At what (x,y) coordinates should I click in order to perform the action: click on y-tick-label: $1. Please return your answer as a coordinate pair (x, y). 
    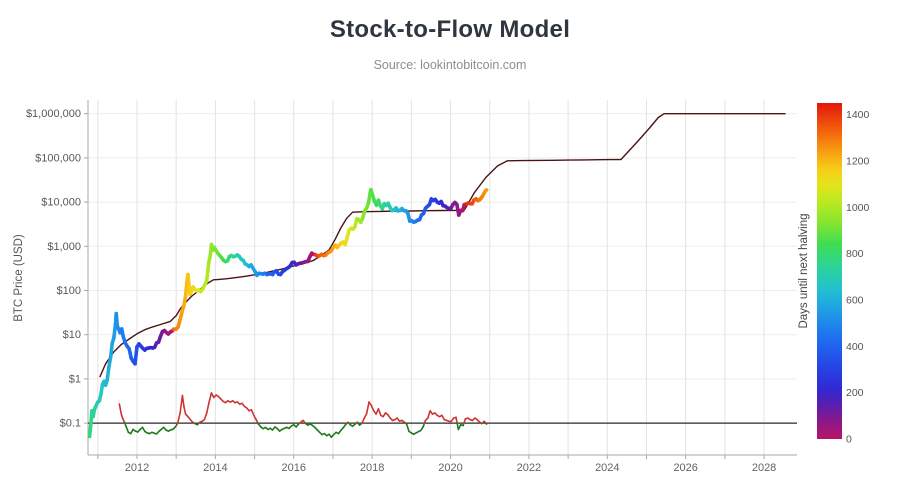
    Looking at the image, I should click on (75, 379).